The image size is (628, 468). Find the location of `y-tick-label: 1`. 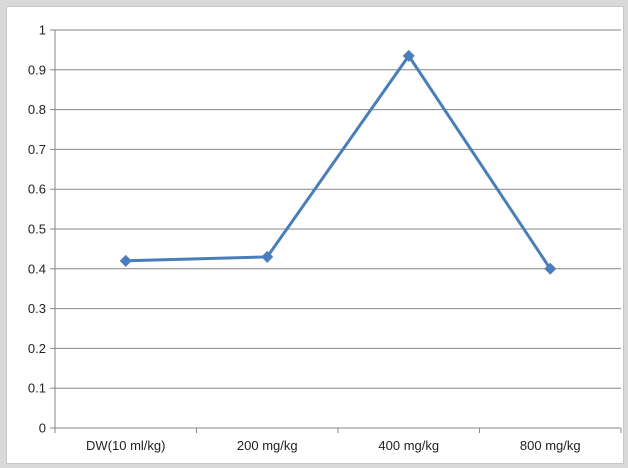

y-tick-label: 1 is located at coordinates (42, 30).